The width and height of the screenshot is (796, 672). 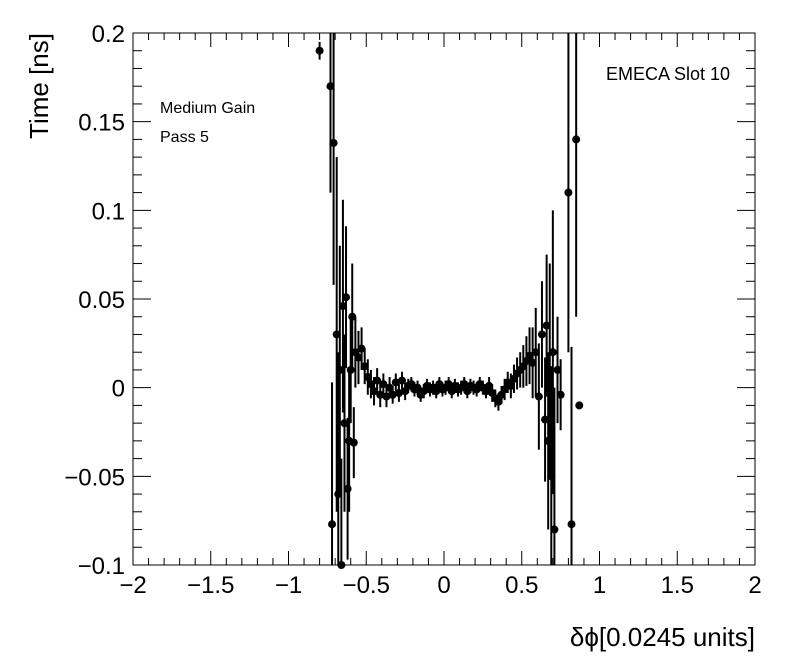 I want to click on y-tick-label: 0.05, so click(x=101, y=300).